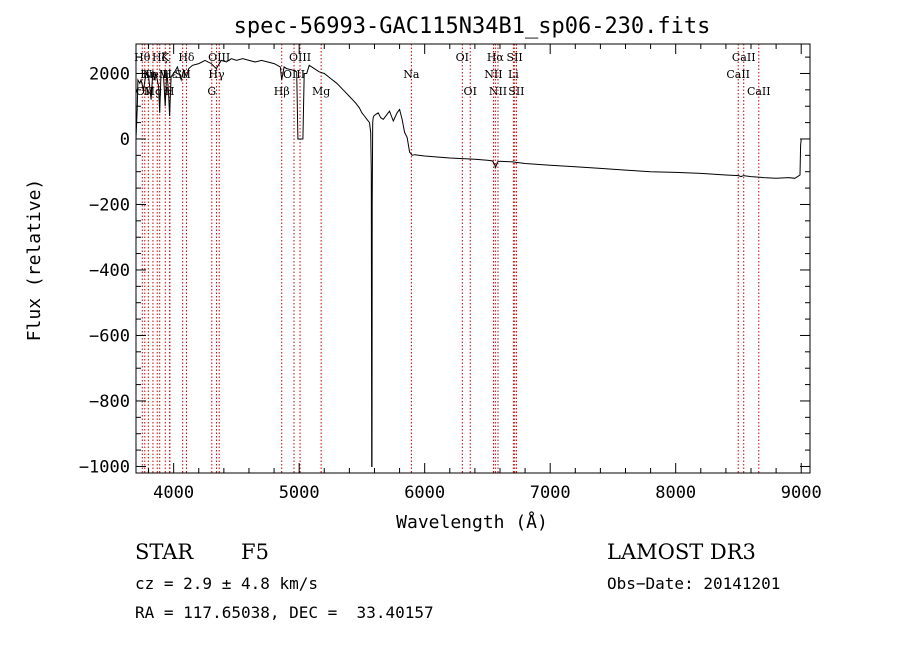  What do you see at coordinates (145, 91) in the screenshot?
I see `spectral-line-label: OII` at bounding box center [145, 91].